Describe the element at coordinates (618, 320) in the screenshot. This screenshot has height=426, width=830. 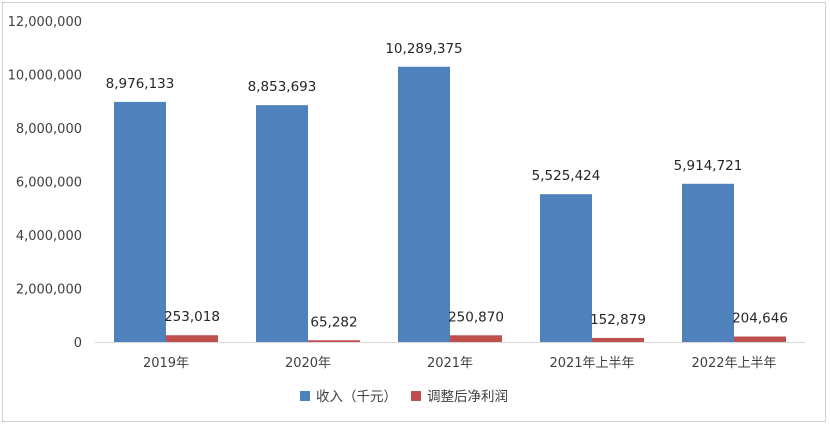
I see `data-label-adjusted-net-profit: 152,879` at that location.